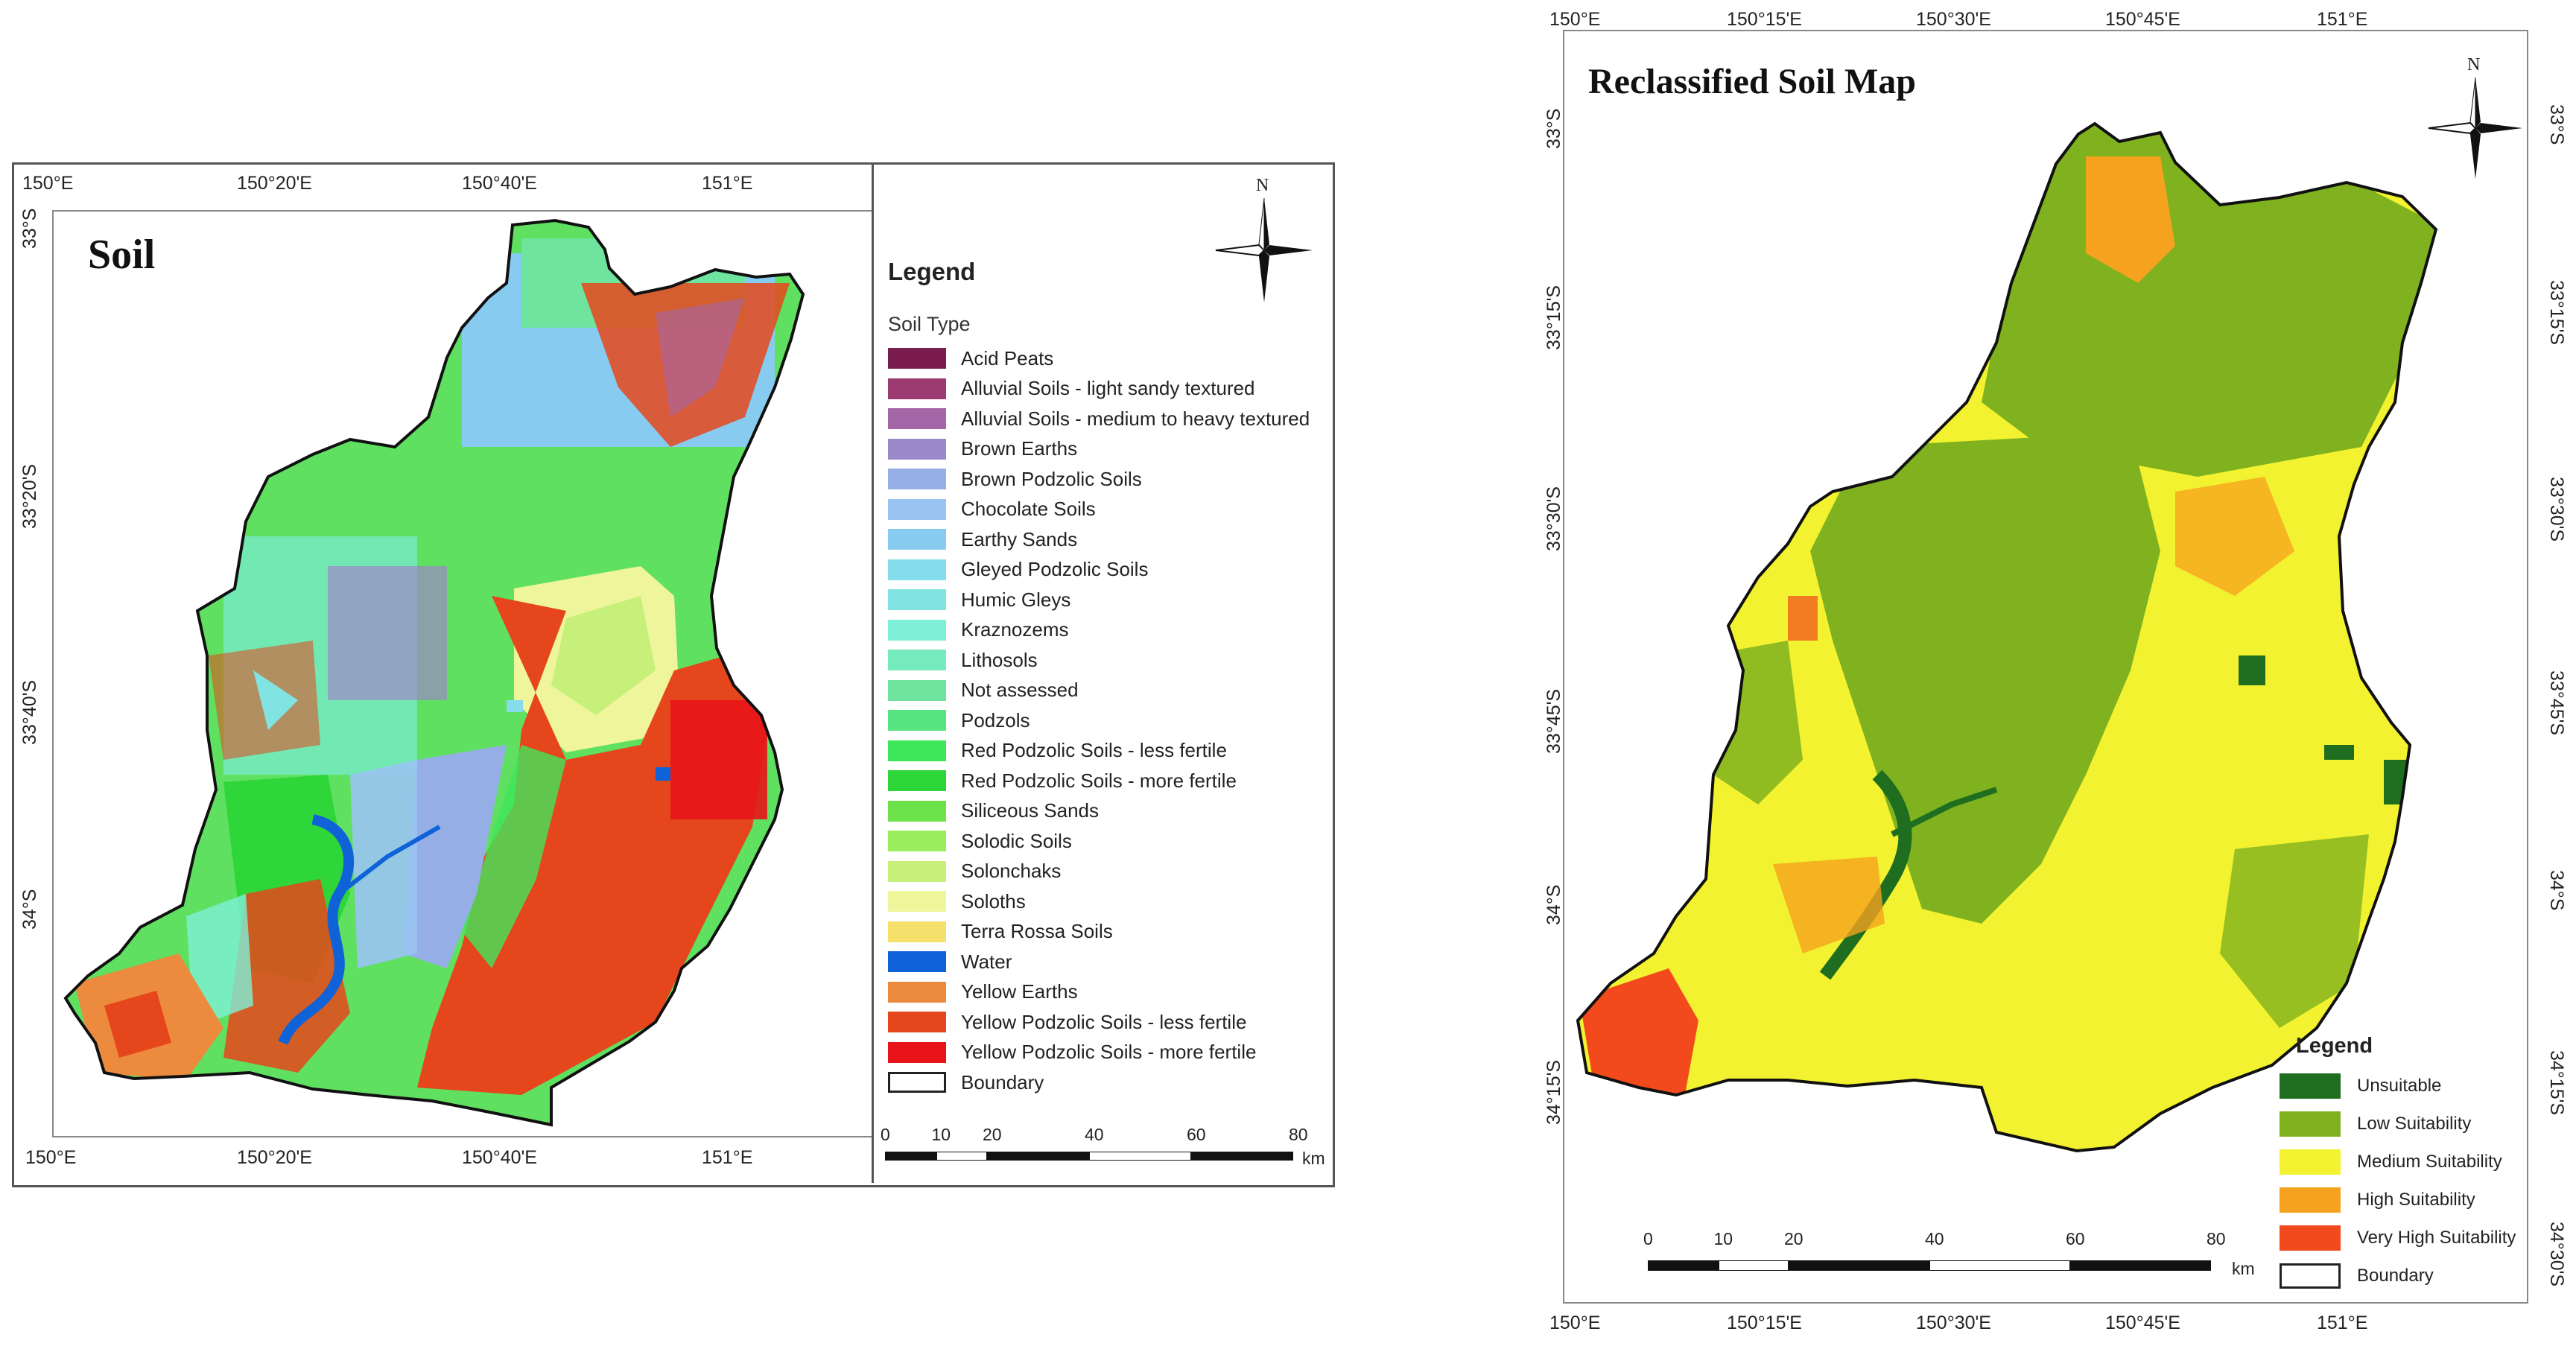  Describe the element at coordinates (987, 962) in the screenshot. I see `legend-label: Water` at that location.